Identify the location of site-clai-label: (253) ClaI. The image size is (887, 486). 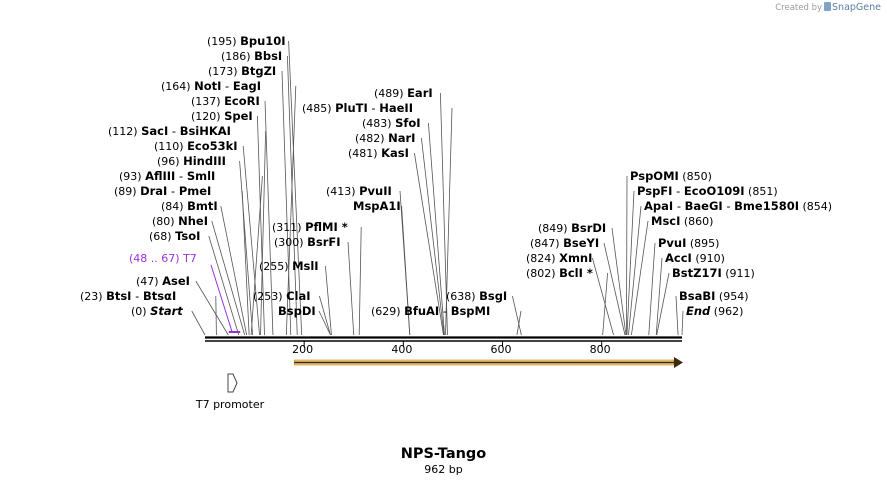
(282, 296).